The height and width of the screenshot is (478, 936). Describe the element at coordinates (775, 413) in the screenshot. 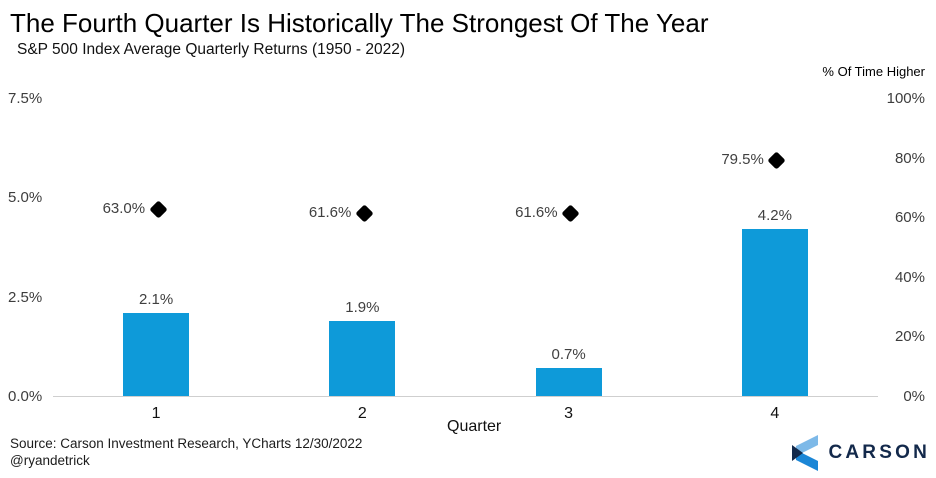

I see `x-axis-tick-label: 4` at that location.